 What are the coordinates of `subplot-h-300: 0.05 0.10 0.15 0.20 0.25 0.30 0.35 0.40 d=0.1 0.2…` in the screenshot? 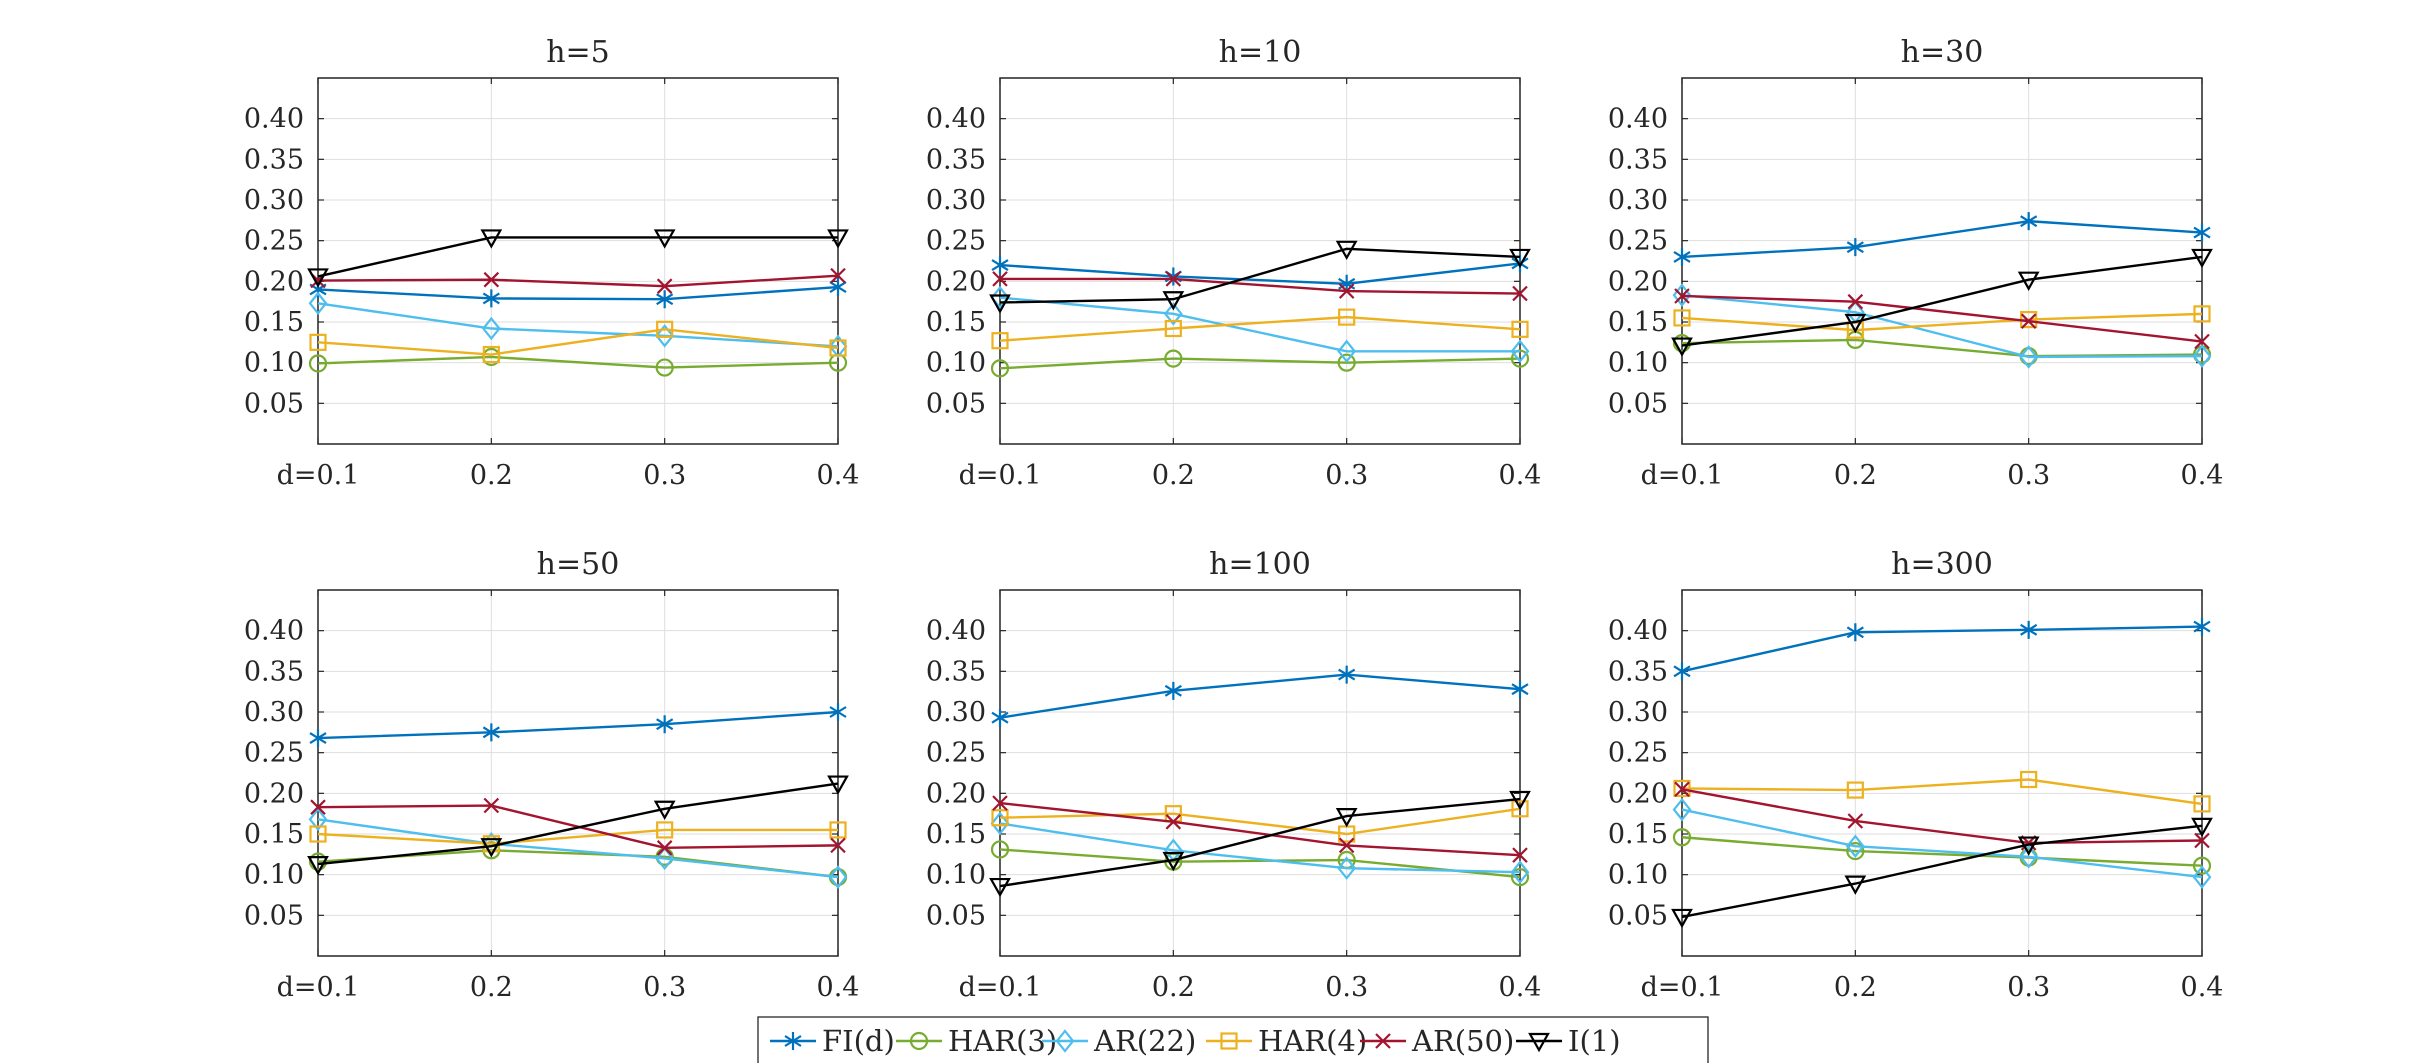 It's located at (1916, 775).